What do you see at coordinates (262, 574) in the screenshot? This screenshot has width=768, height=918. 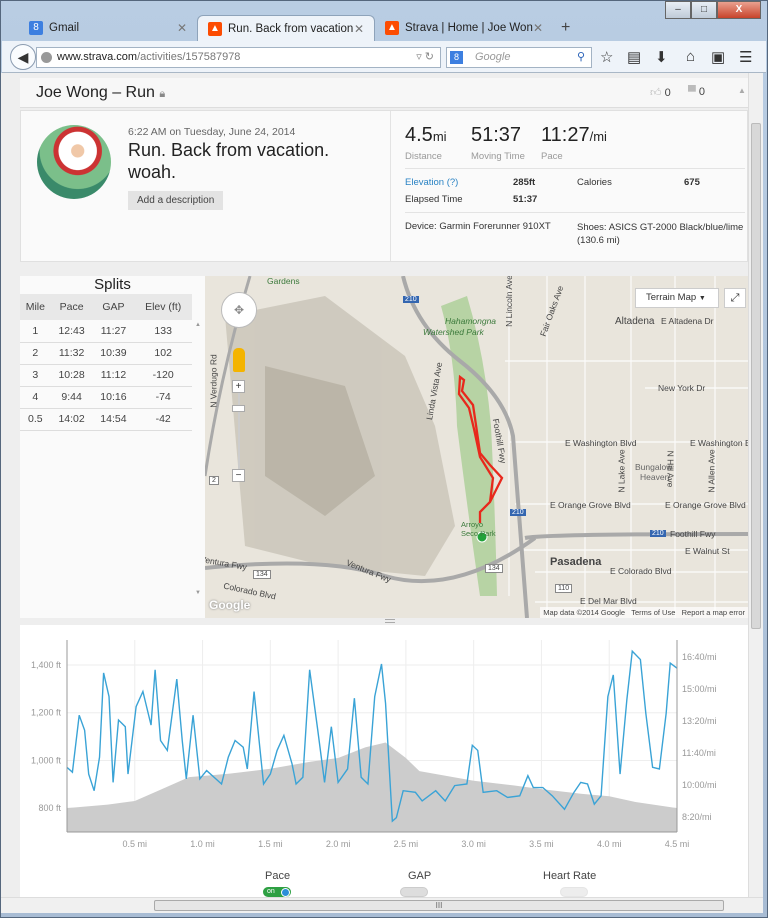 I see `route-shield: 134` at bounding box center [262, 574].